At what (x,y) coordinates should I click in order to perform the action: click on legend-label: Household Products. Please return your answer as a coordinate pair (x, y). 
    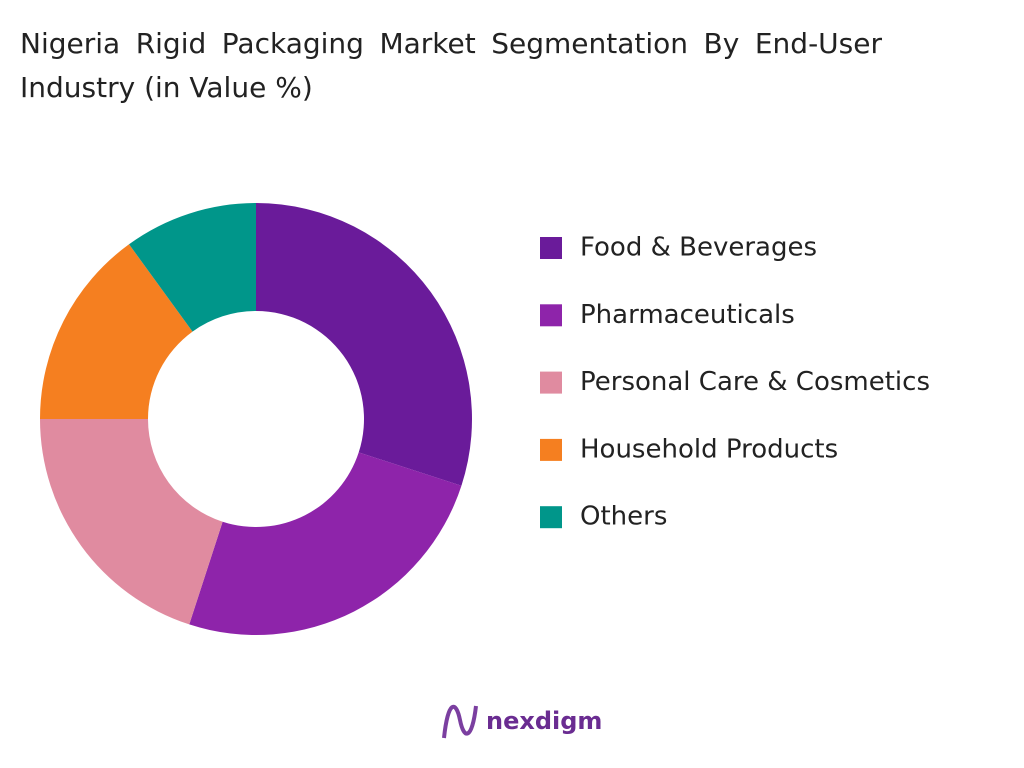
    Looking at the image, I should click on (709, 449).